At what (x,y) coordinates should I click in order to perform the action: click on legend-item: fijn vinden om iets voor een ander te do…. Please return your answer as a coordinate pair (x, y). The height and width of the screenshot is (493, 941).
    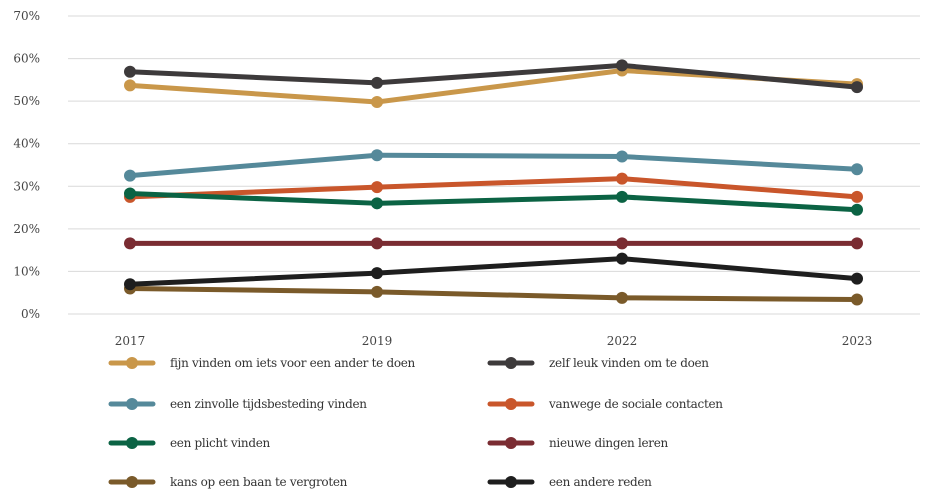
    Looking at the image, I should click on (262, 363).